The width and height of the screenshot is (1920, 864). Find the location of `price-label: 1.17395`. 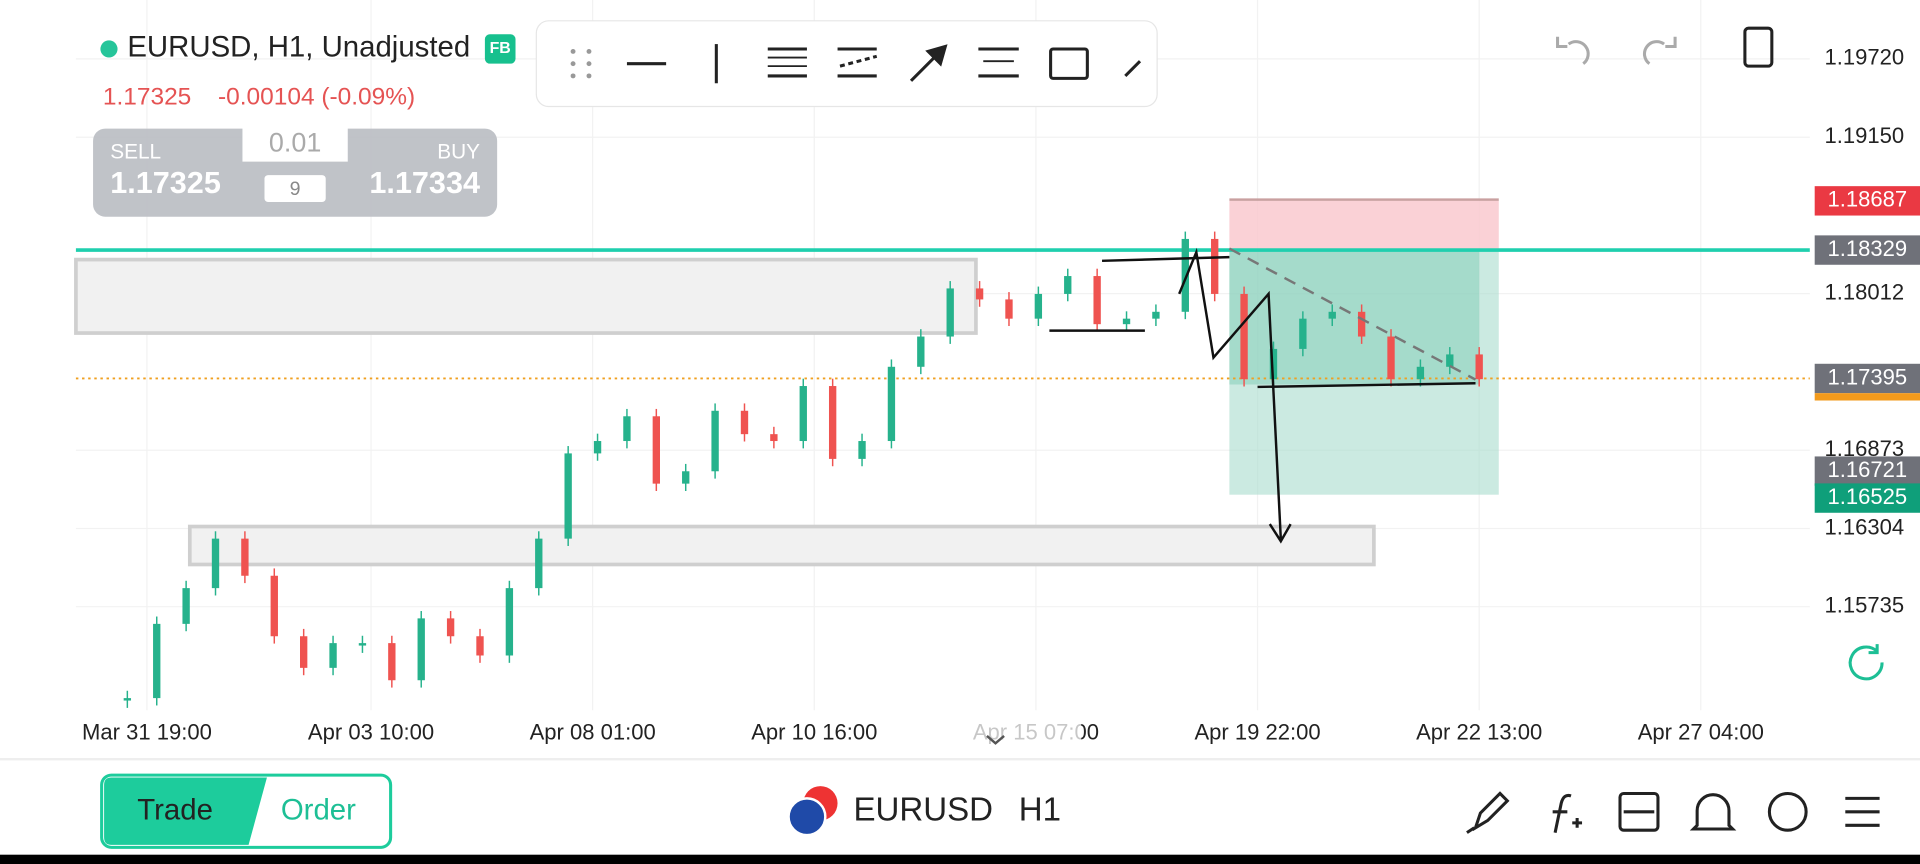

price-label: 1.17395 is located at coordinates (1868, 376).